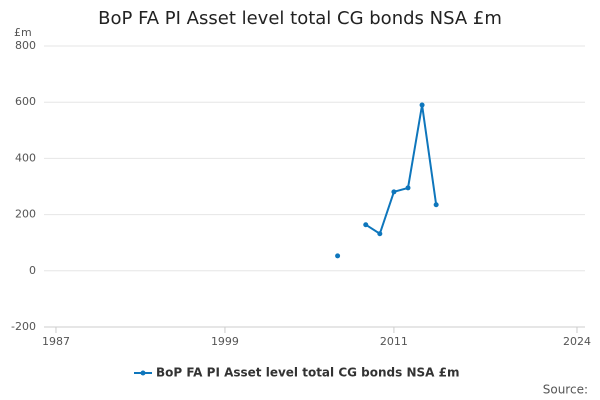 This screenshot has height=400, width=600. I want to click on legend-marker, so click(143, 373).